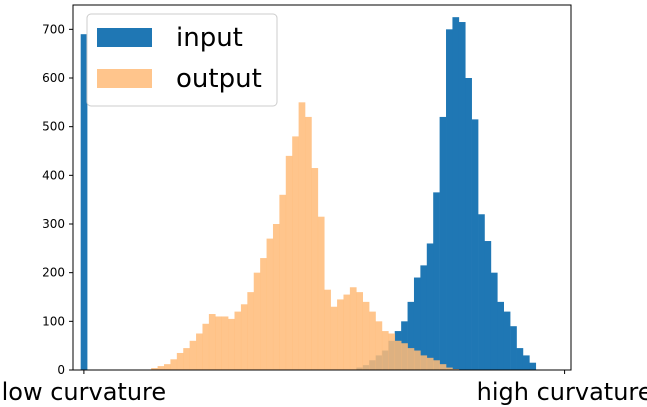  What do you see at coordinates (562, 392) in the screenshot?
I see `x-tick-label: high curvature` at bounding box center [562, 392].